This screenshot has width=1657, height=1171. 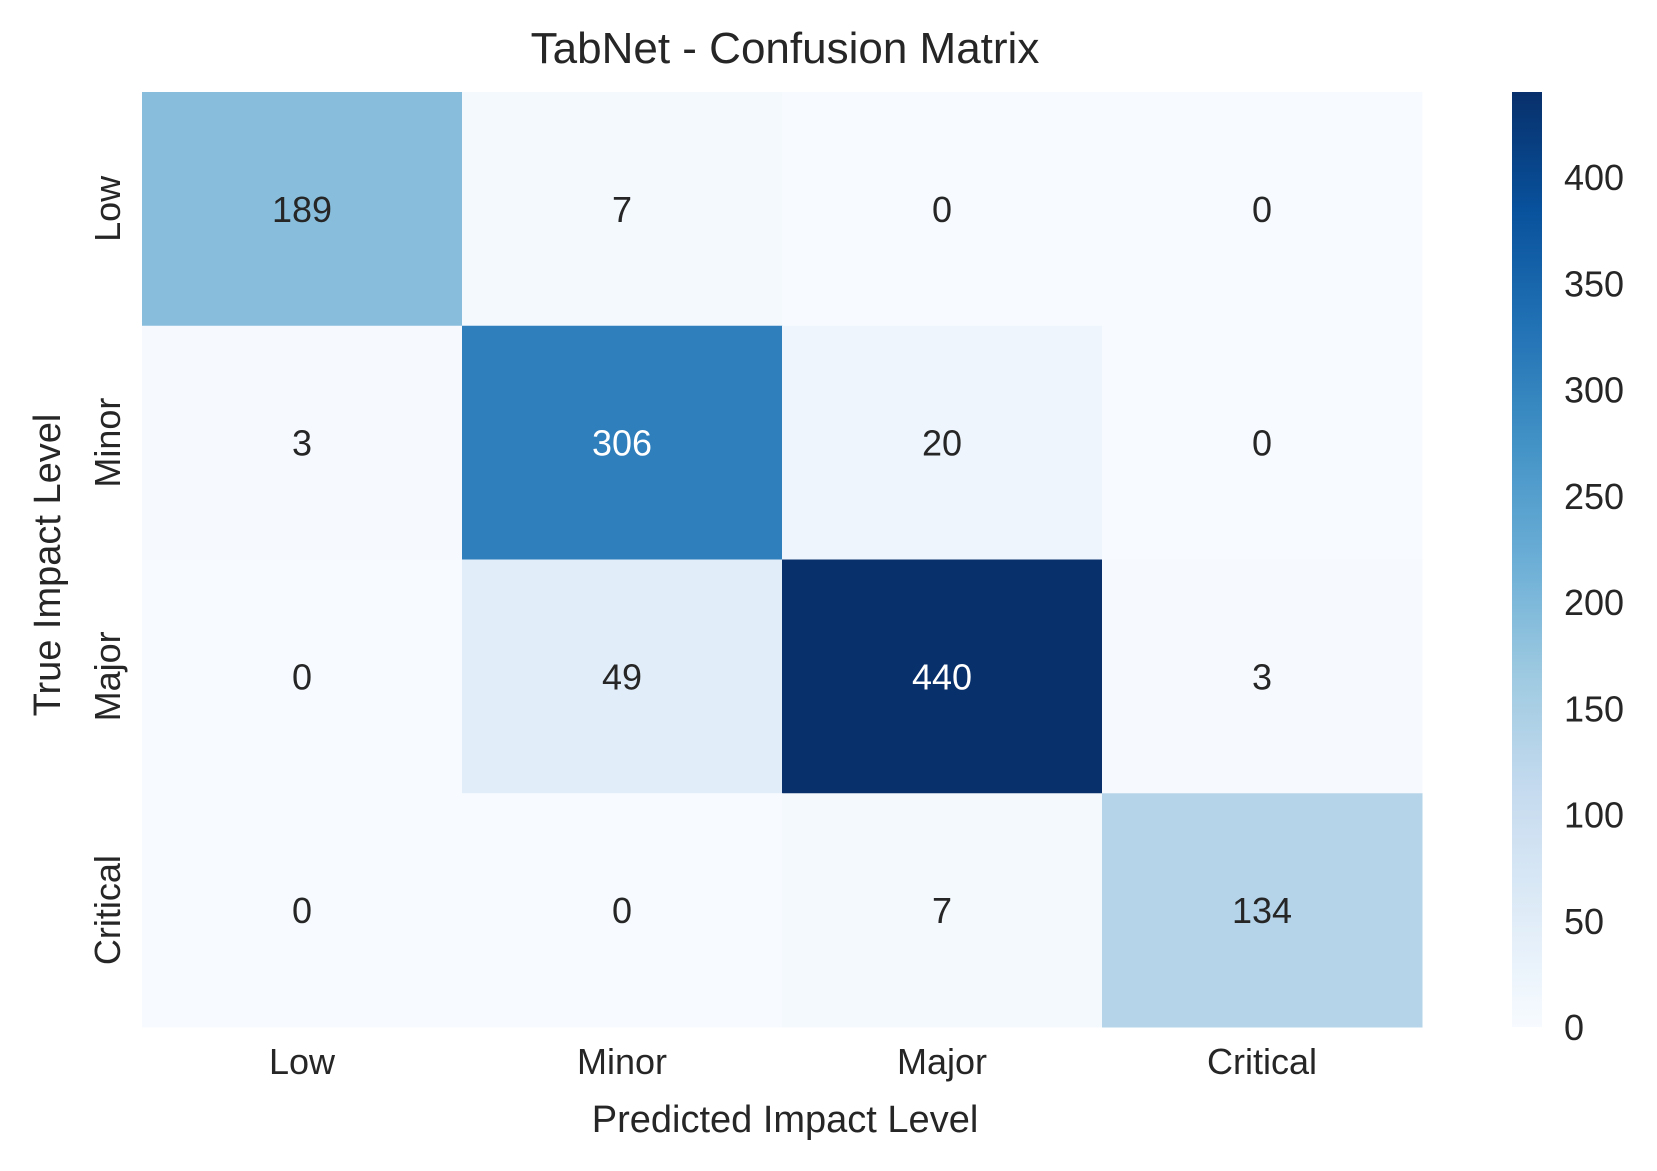 What do you see at coordinates (793, 1061) in the screenshot?
I see `x-tick-labels: Low Minor Major Critical` at bounding box center [793, 1061].